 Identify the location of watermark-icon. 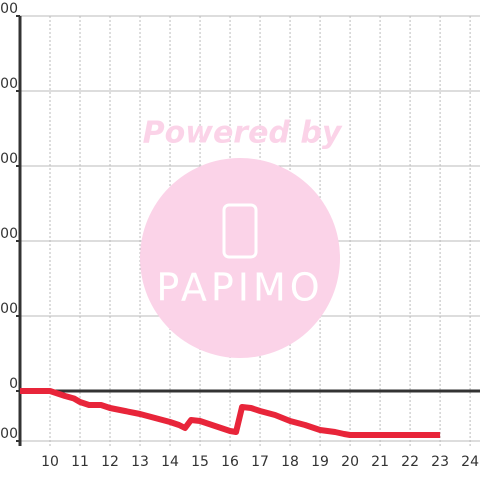
(240, 231).